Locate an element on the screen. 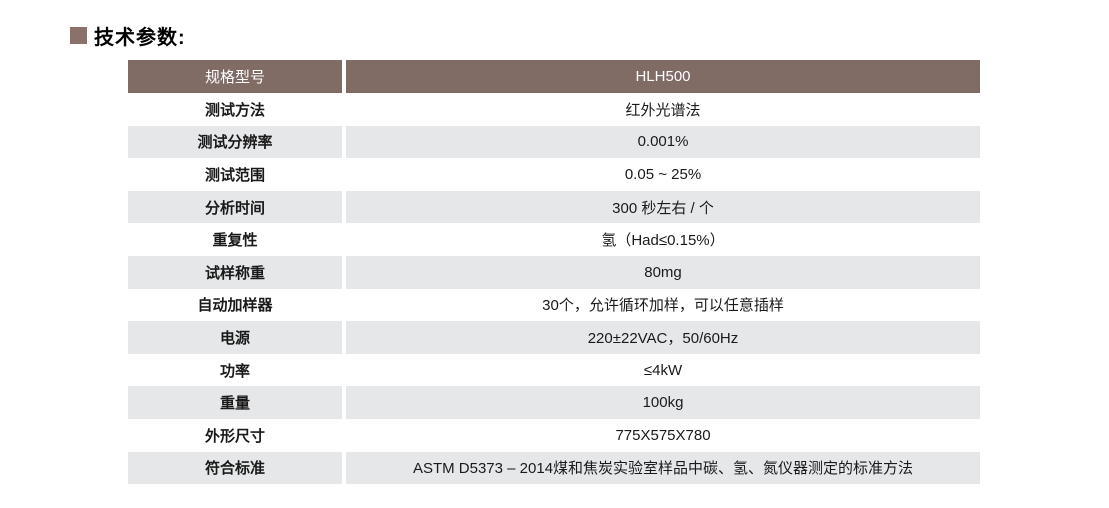  param-label: 功率 is located at coordinates (235, 370).